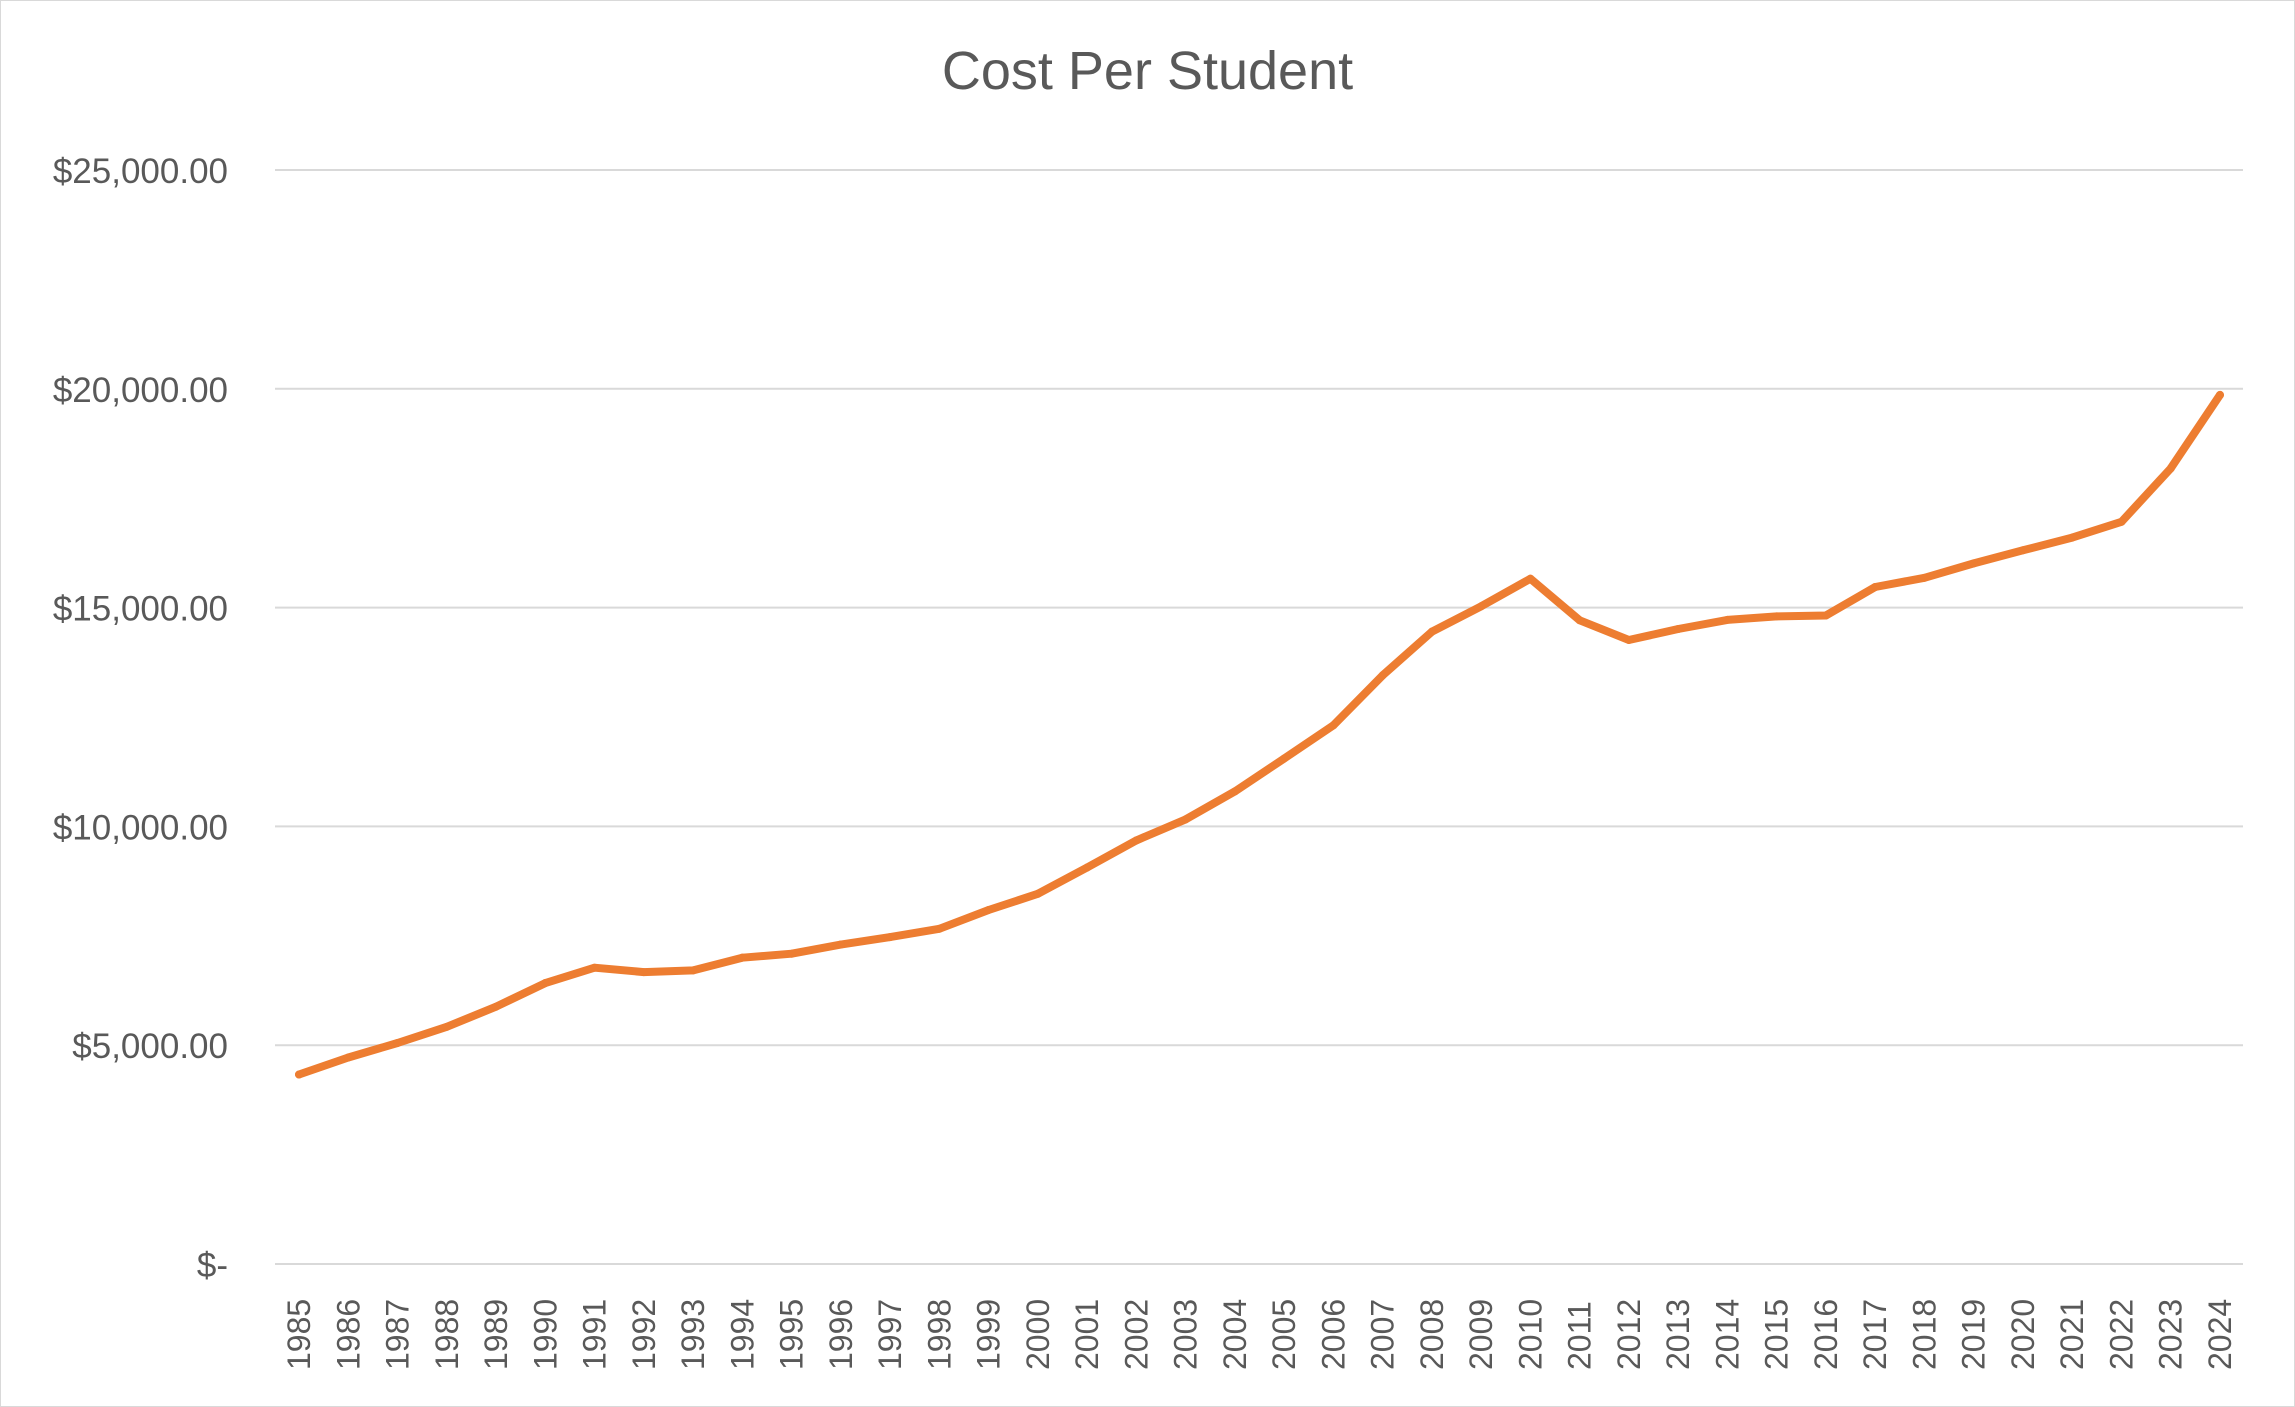  Describe the element at coordinates (398, 1334) in the screenshot. I see `x-tick-label: 1987` at that location.